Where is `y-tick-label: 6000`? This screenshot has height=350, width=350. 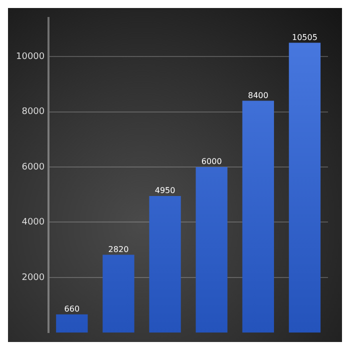 y-tick-label: 6000 is located at coordinates (33, 167).